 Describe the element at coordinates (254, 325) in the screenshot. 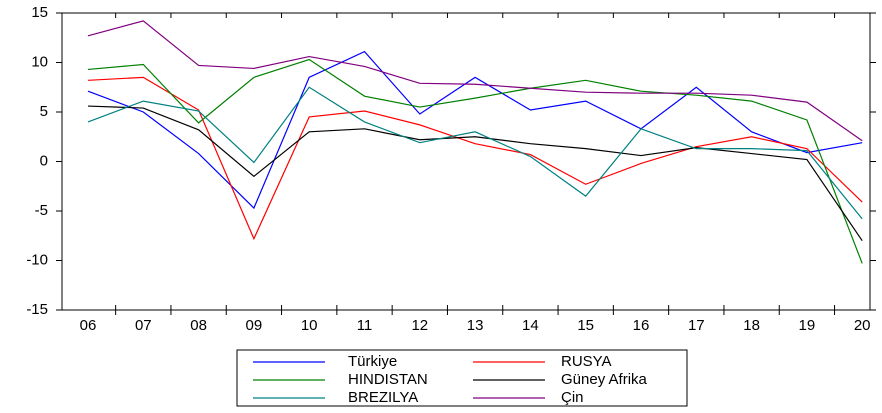

I see `x-tick-label: 09` at that location.